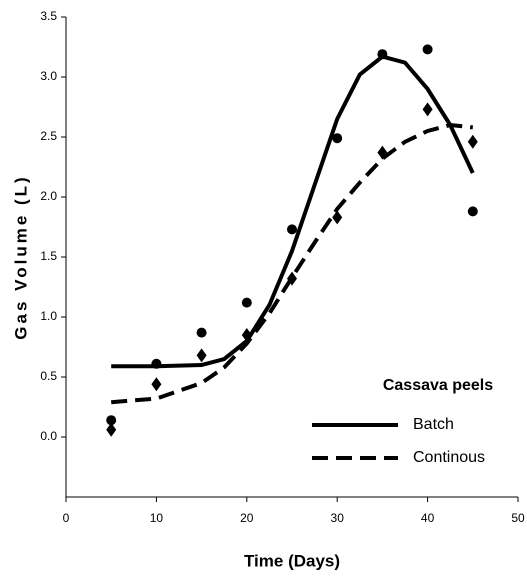  What do you see at coordinates (433, 424) in the screenshot?
I see `legend-label: Batch` at bounding box center [433, 424].